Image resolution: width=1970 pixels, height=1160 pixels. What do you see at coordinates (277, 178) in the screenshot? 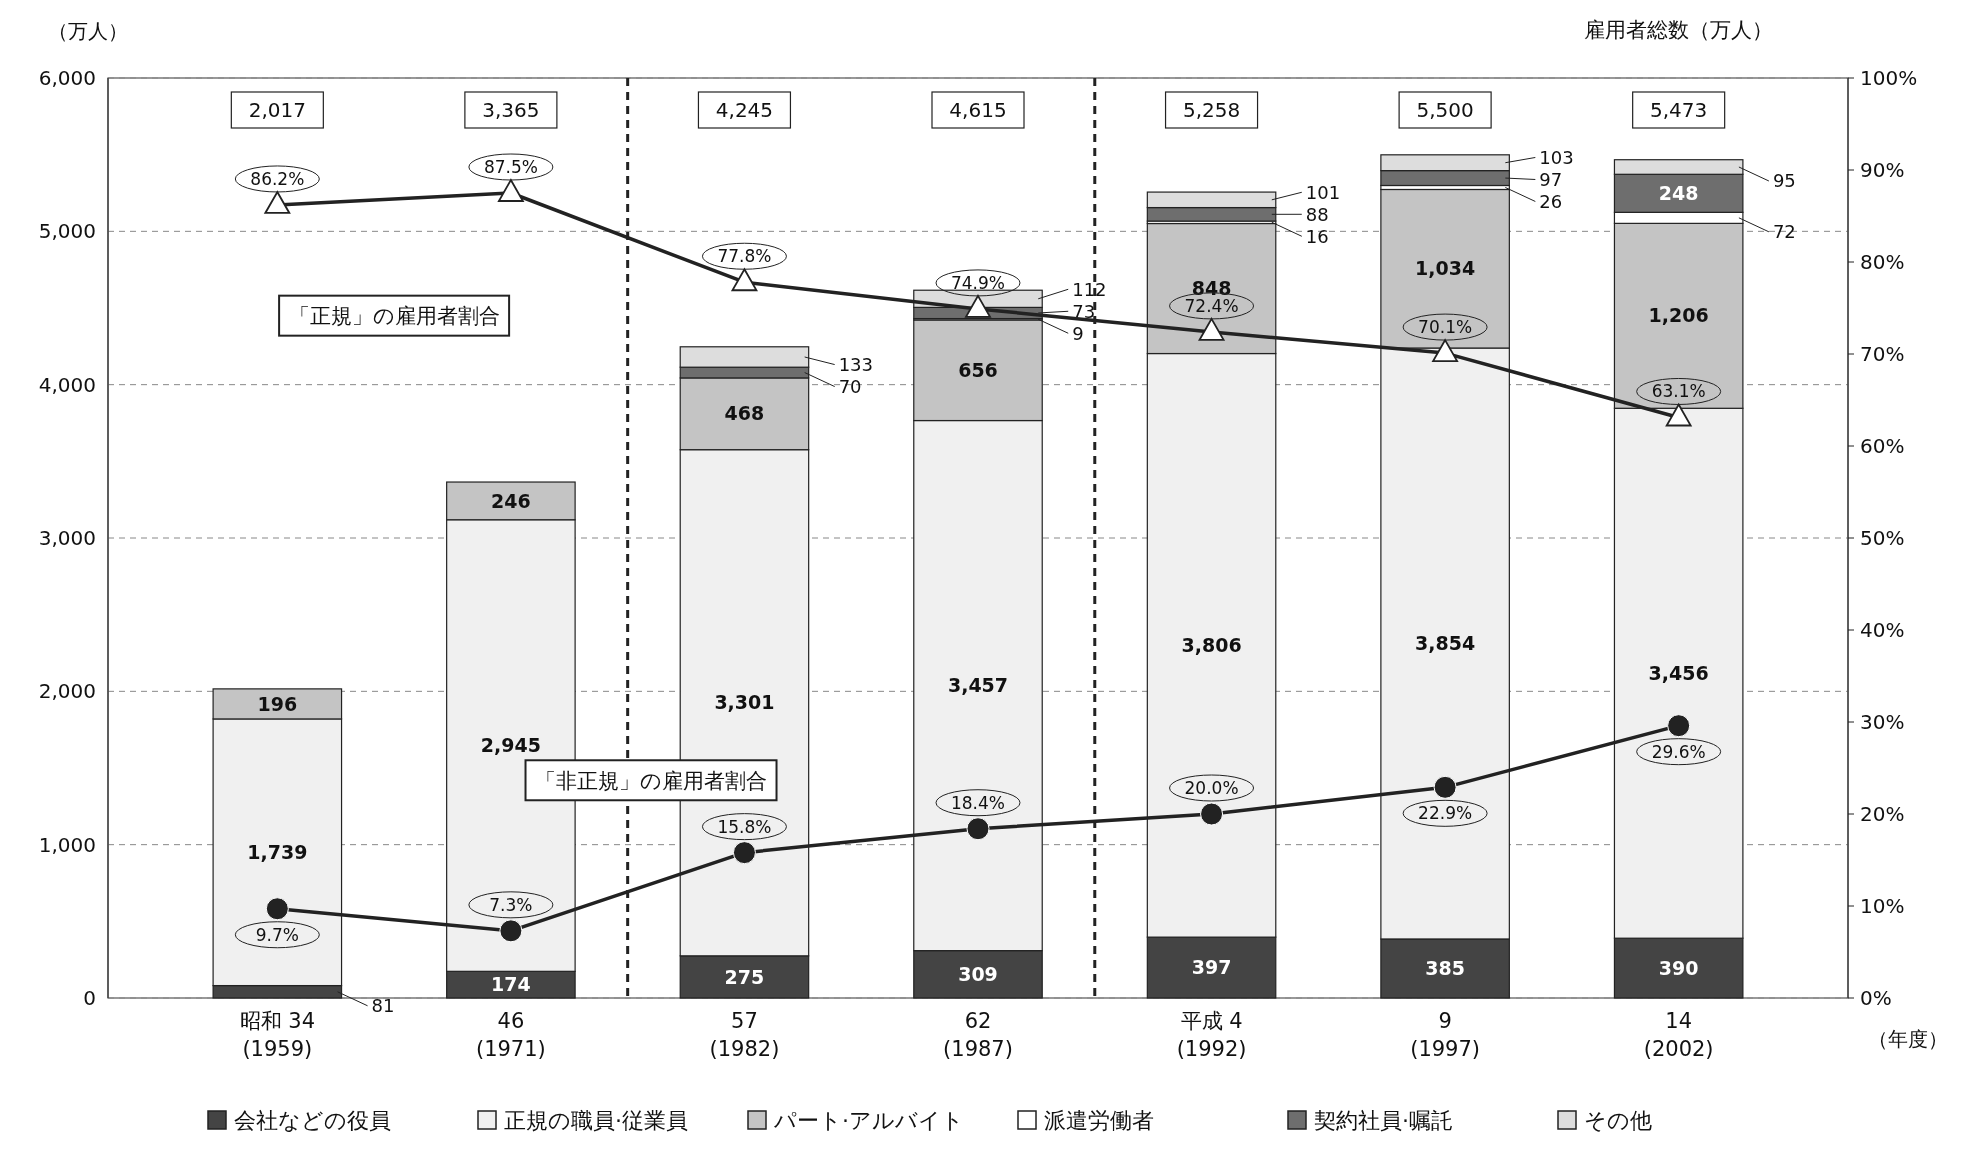
I see `data-label: 86.2%` at bounding box center [277, 178].